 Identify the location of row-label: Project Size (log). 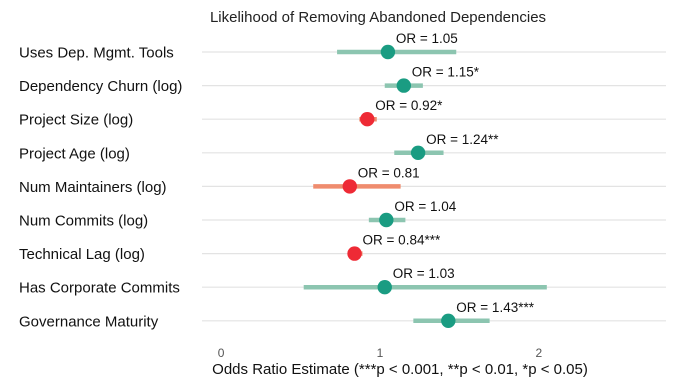
(76, 120).